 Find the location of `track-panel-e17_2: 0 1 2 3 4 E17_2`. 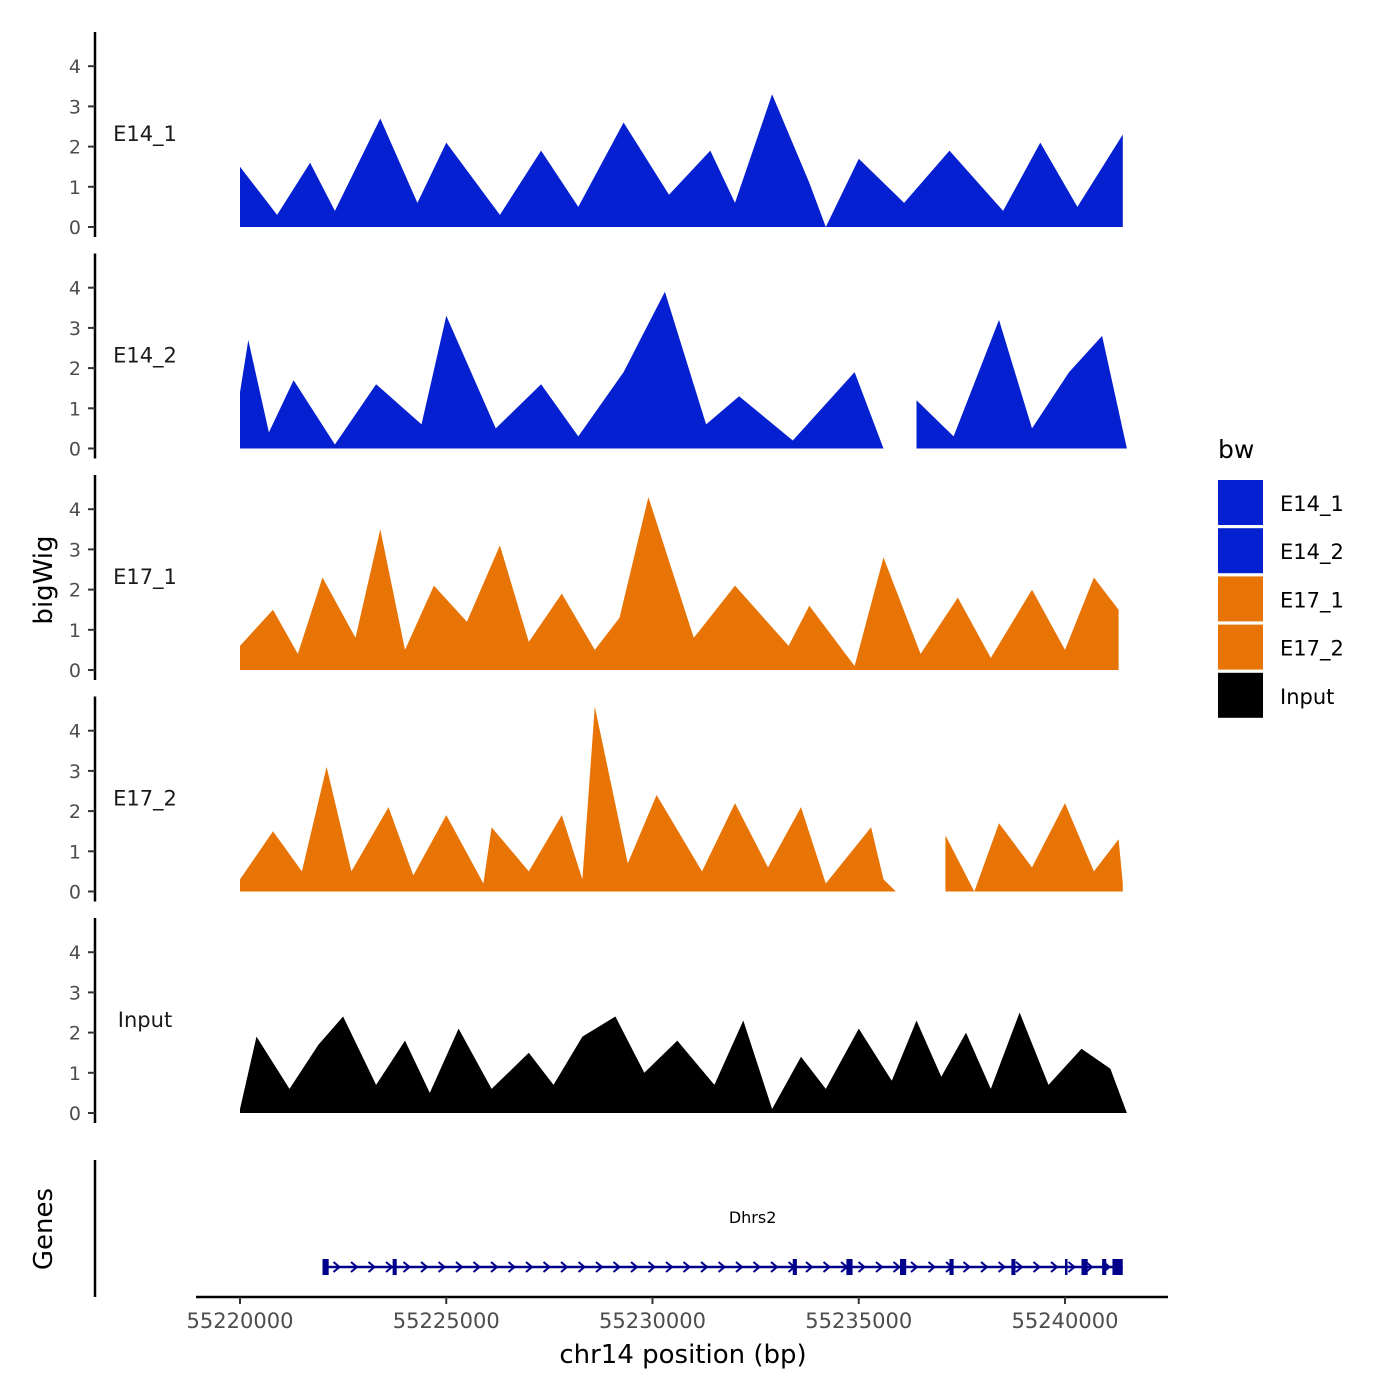

track-panel-e17_2: 0 1 2 3 4 E17_2 is located at coordinates (596, 800).